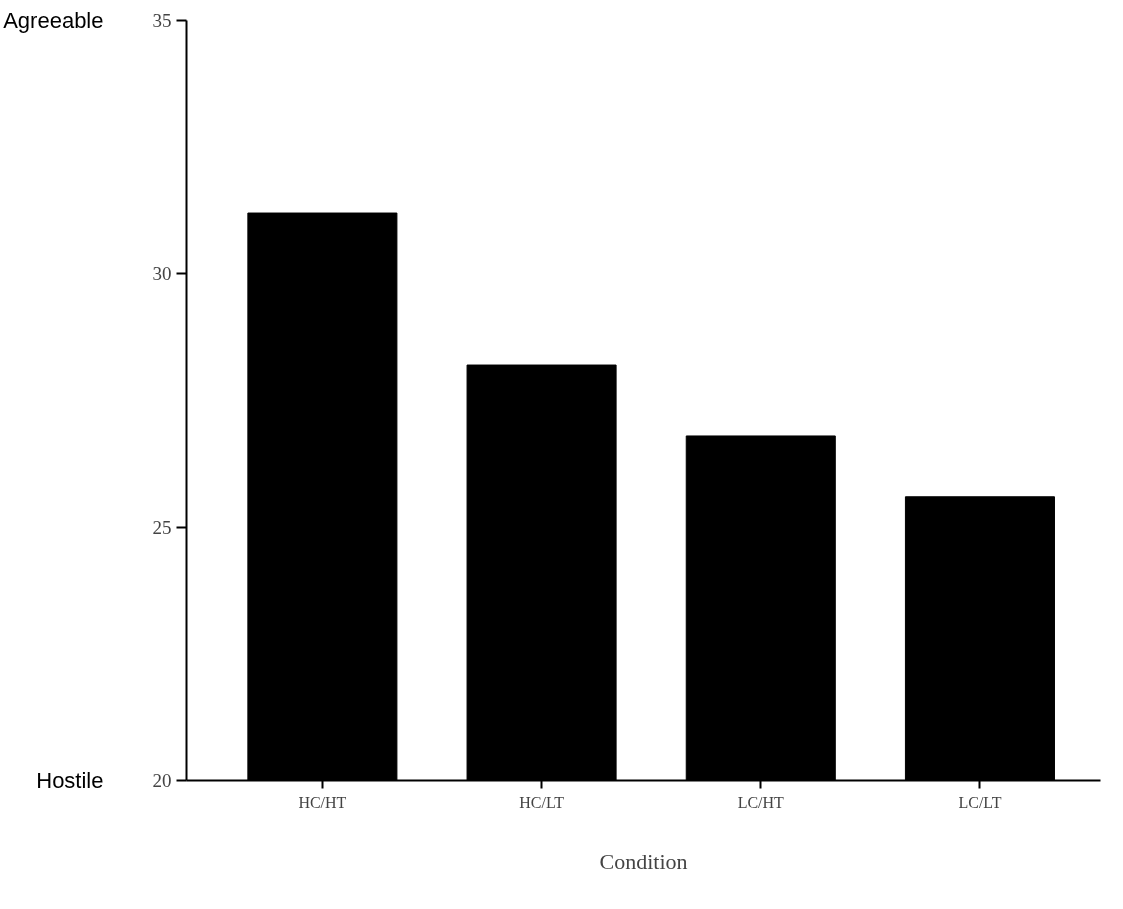 This screenshot has width=1123, height=909. I want to click on x-tick-label: LC/HT, so click(761, 802).